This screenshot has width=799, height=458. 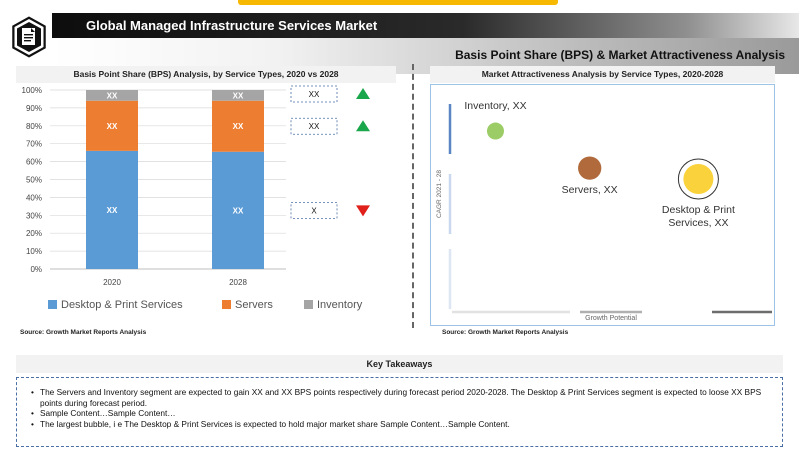 What do you see at coordinates (238, 282) in the screenshot?
I see `x-tick-label: 2028` at bounding box center [238, 282].